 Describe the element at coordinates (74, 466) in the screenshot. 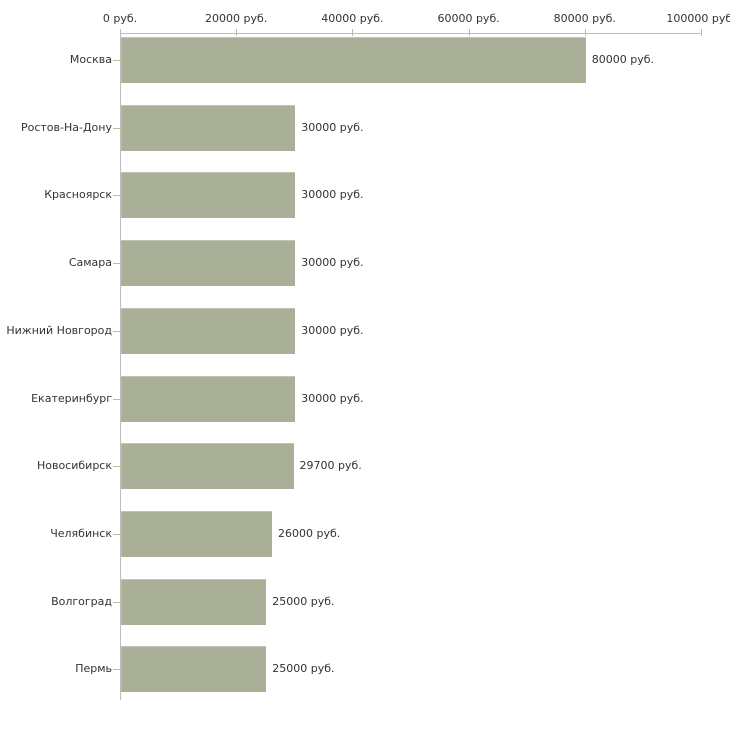

I see `category-label: Новосибирск` at that location.